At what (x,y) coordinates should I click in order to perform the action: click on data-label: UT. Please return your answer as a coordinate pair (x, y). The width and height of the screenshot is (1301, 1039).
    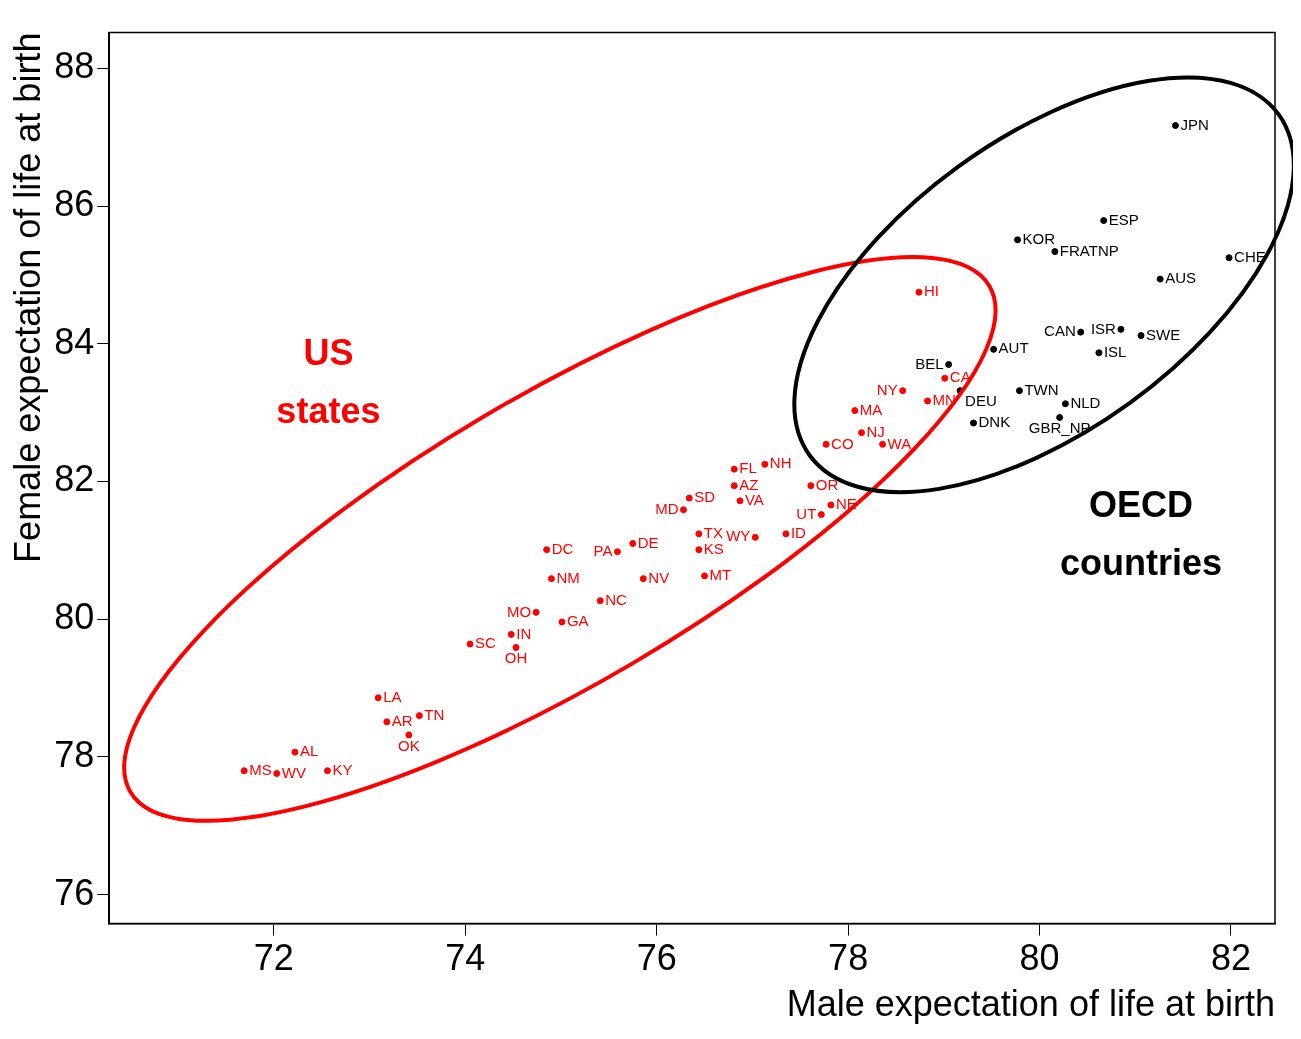
    Looking at the image, I should click on (806, 513).